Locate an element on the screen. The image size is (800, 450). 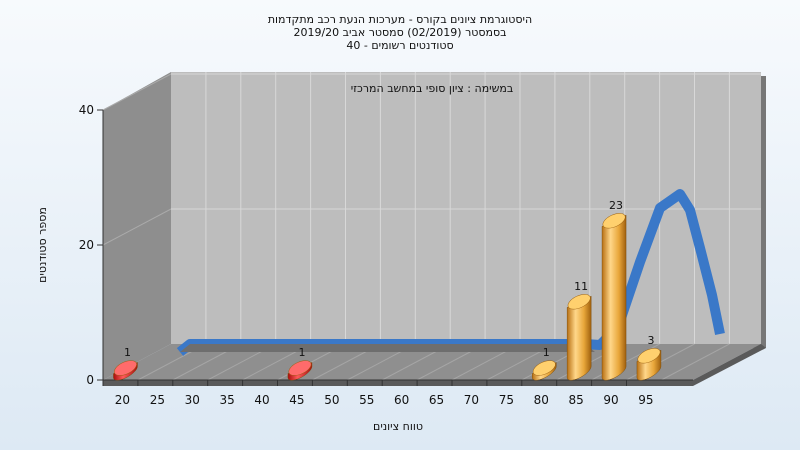
left-wall is located at coordinates (137, 226).